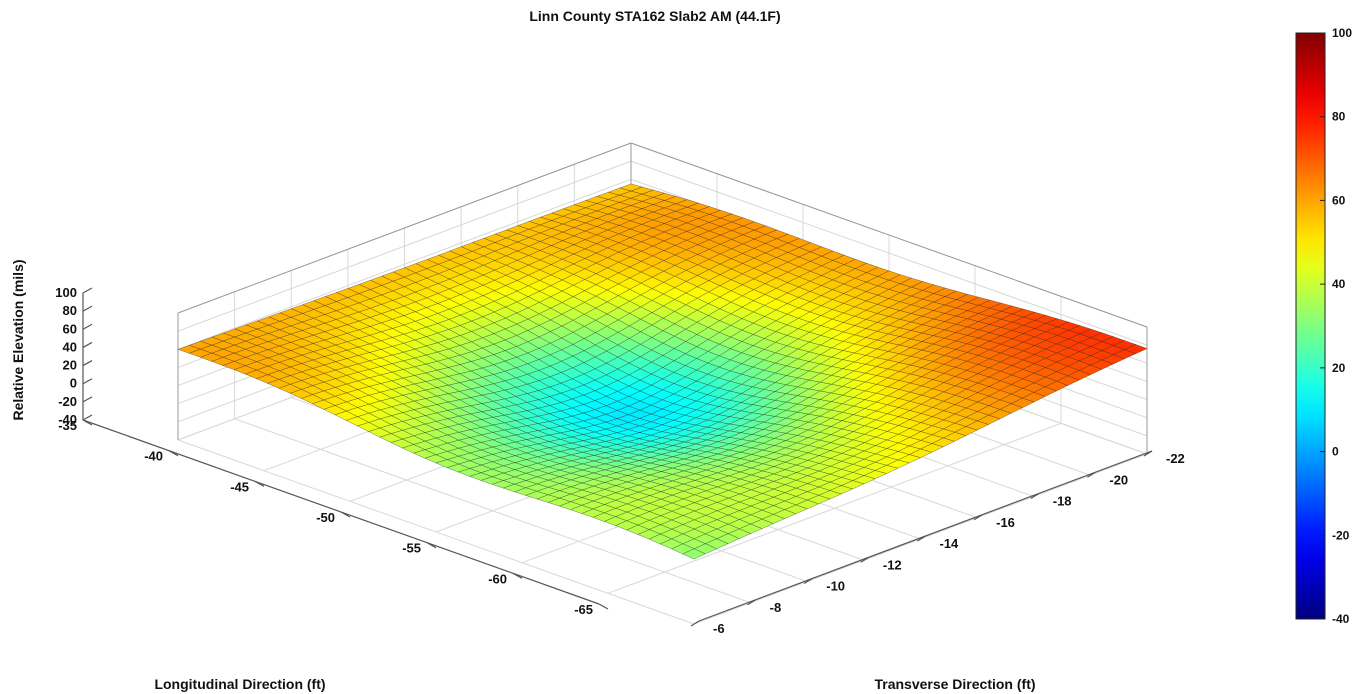 Image resolution: width=1369 pixels, height=694 pixels. What do you see at coordinates (1341, 535) in the screenshot?
I see `colorbar-tick-label: -20` at bounding box center [1341, 535].